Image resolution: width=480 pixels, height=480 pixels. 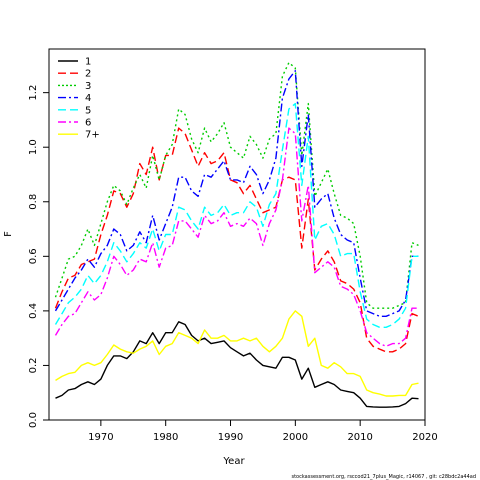 What do you see at coordinates (33, 147) in the screenshot?
I see `y-tick-label: 1.0` at bounding box center [33, 147].